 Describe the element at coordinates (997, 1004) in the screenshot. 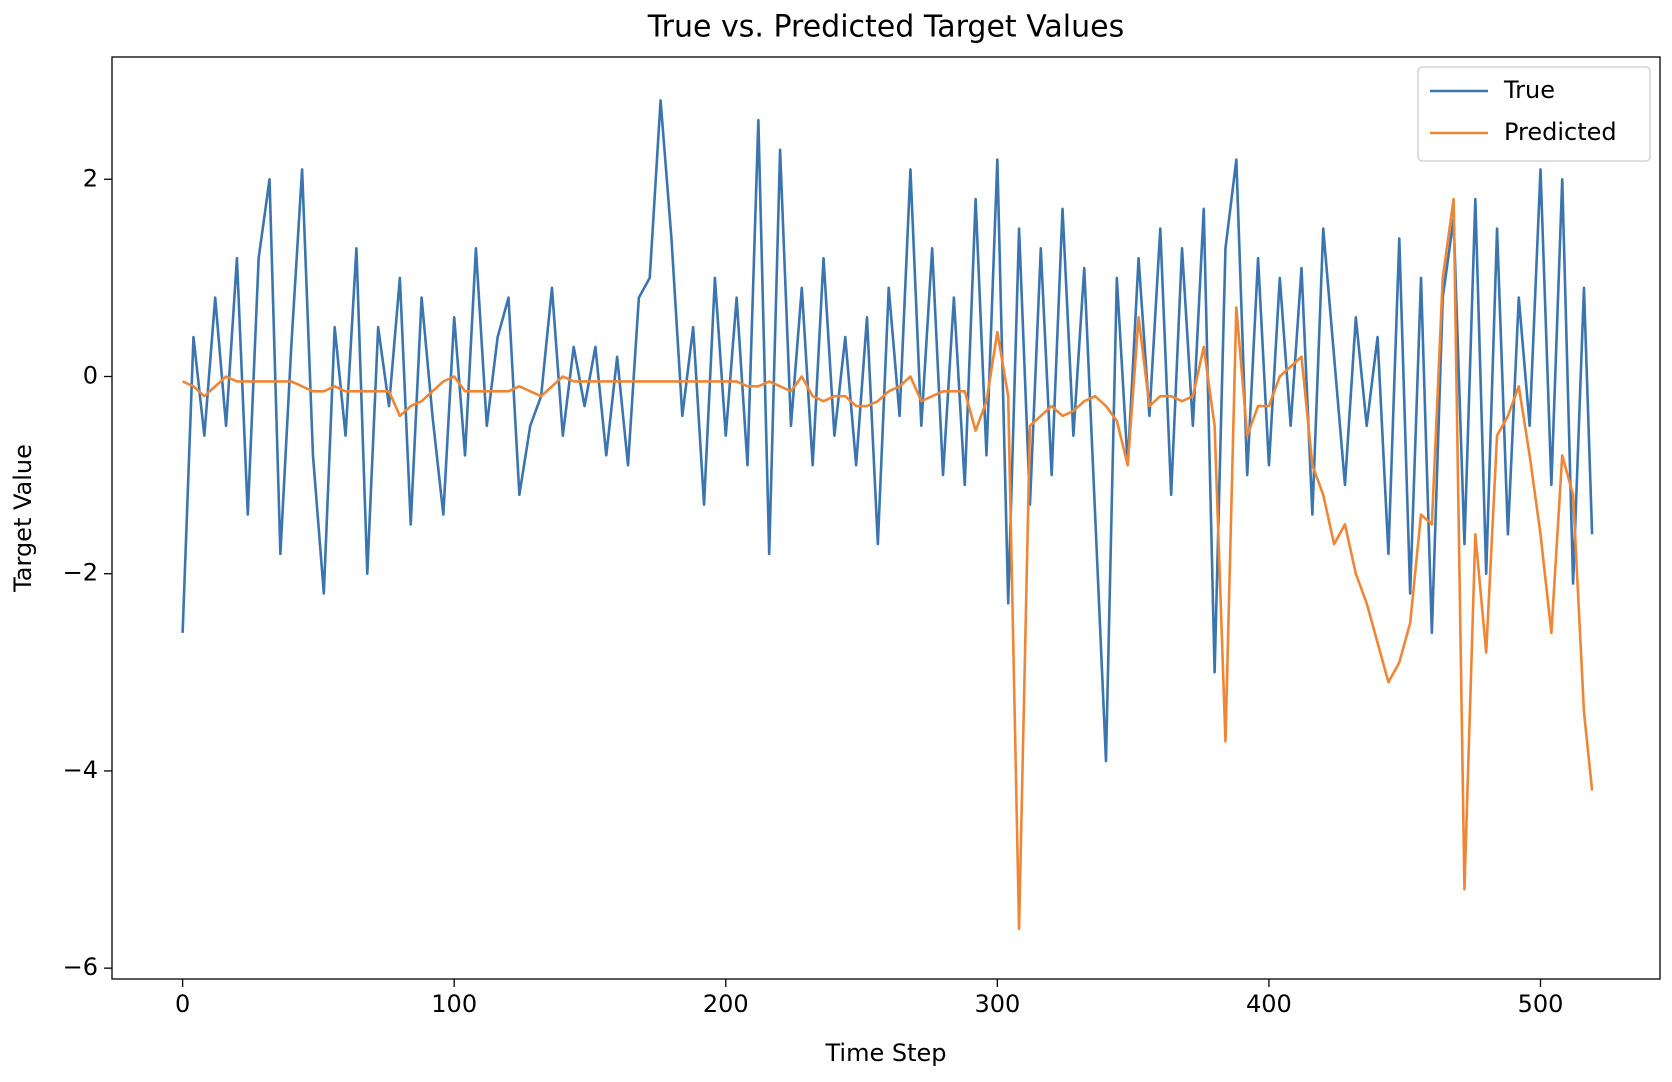

I see `x-tick-label: 300` at that location.